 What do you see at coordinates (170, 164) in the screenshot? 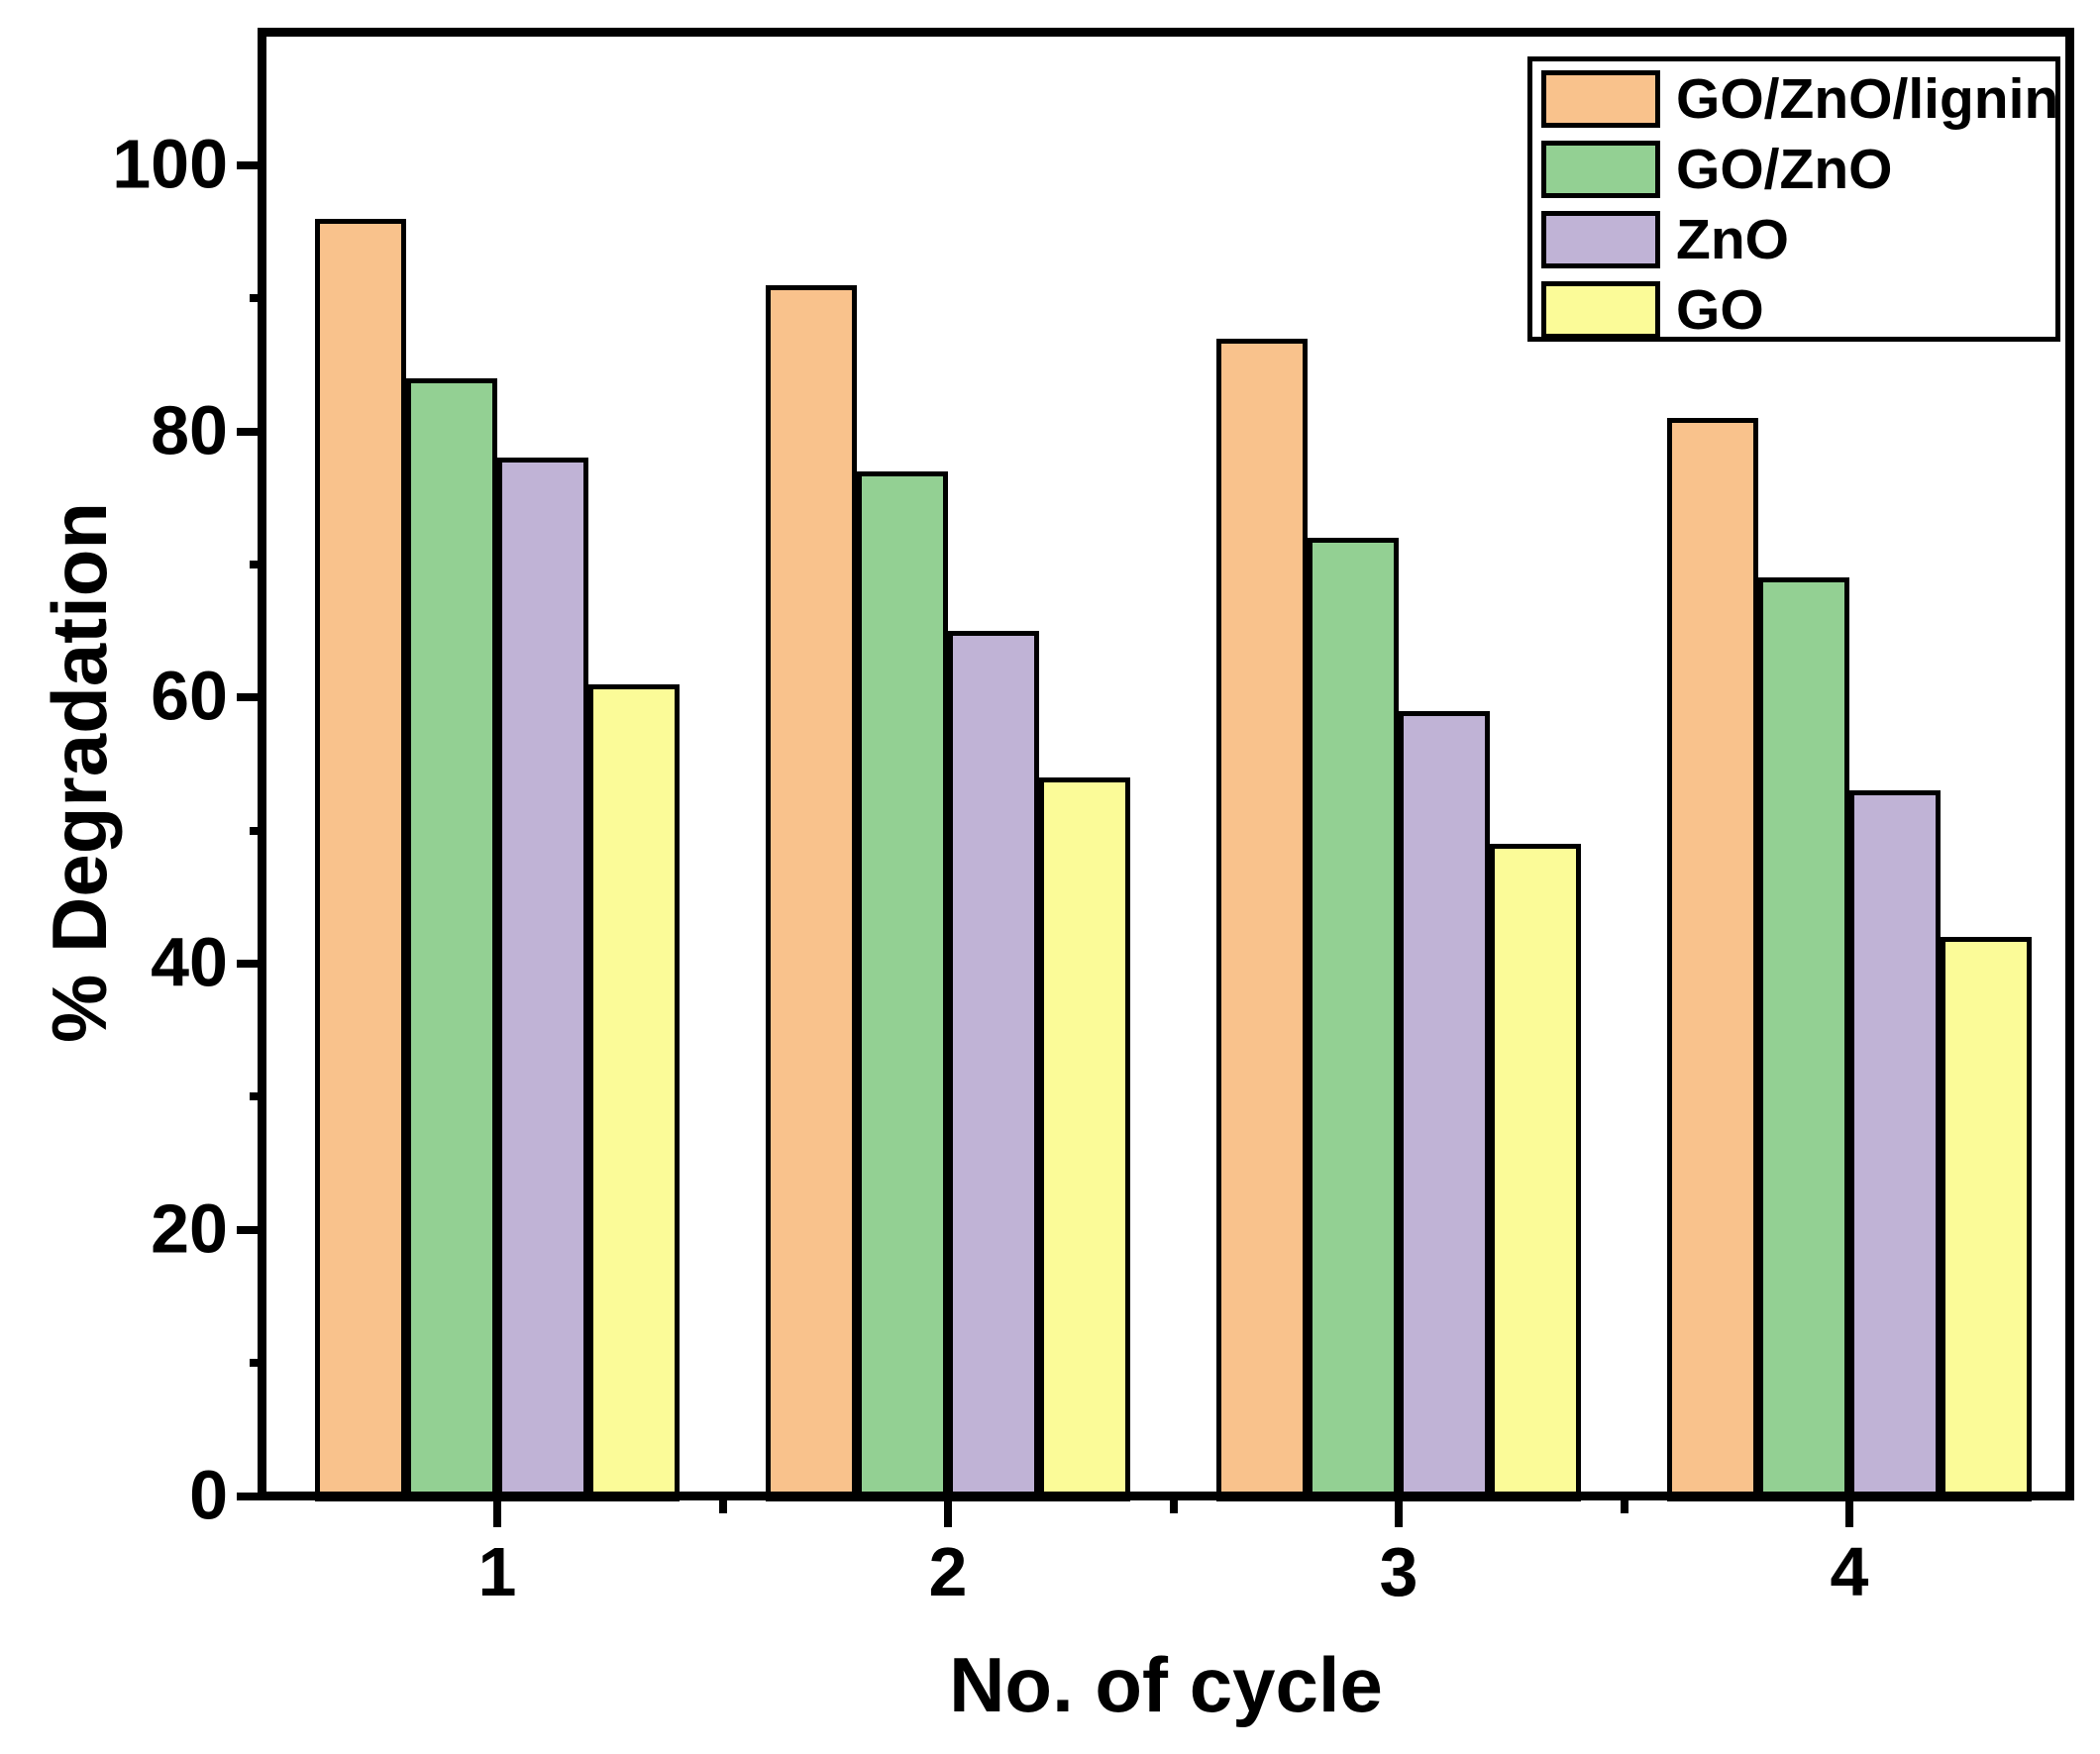
I see `y-tick-label-100: 100` at bounding box center [170, 164].